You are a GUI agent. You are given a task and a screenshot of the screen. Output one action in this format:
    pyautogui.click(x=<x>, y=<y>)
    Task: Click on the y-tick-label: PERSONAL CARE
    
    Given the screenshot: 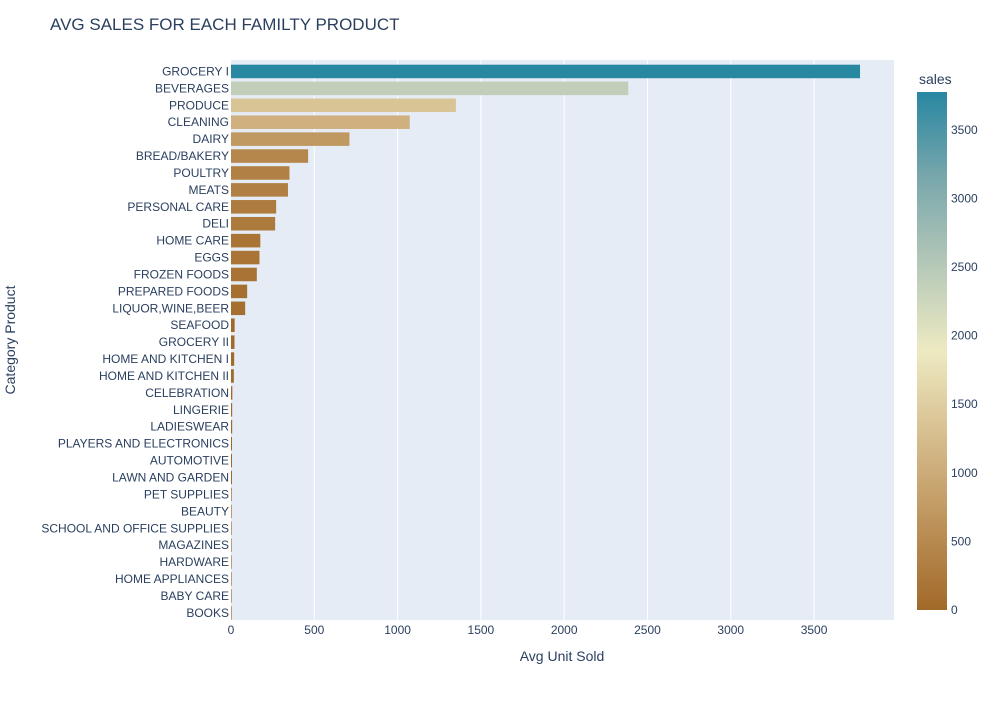 What is the action you would take?
    pyautogui.click(x=178, y=207)
    